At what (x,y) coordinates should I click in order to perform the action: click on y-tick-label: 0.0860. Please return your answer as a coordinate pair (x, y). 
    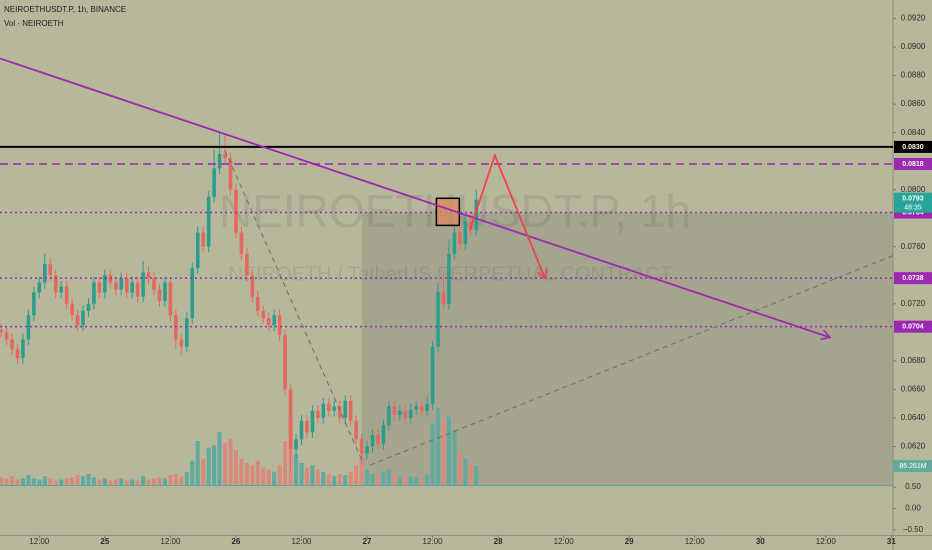
    Looking at the image, I should click on (913, 103).